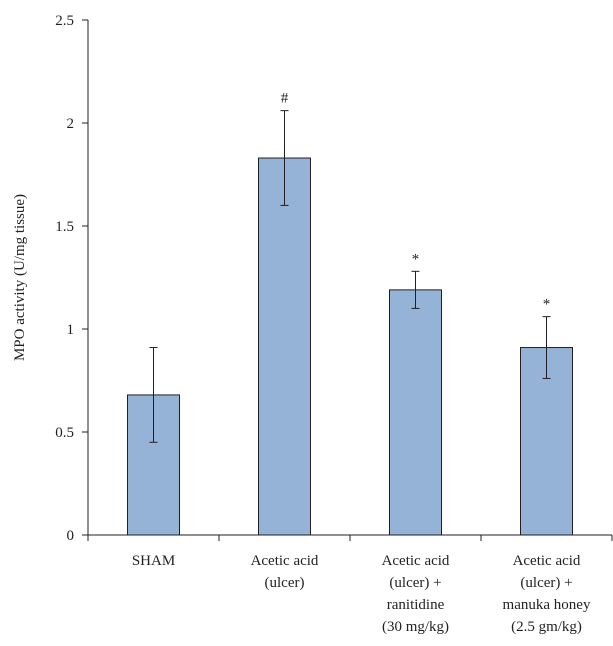 This screenshot has width=613, height=646. What do you see at coordinates (415, 627) in the screenshot?
I see `category-label: (30 mg/kg)` at bounding box center [415, 627].